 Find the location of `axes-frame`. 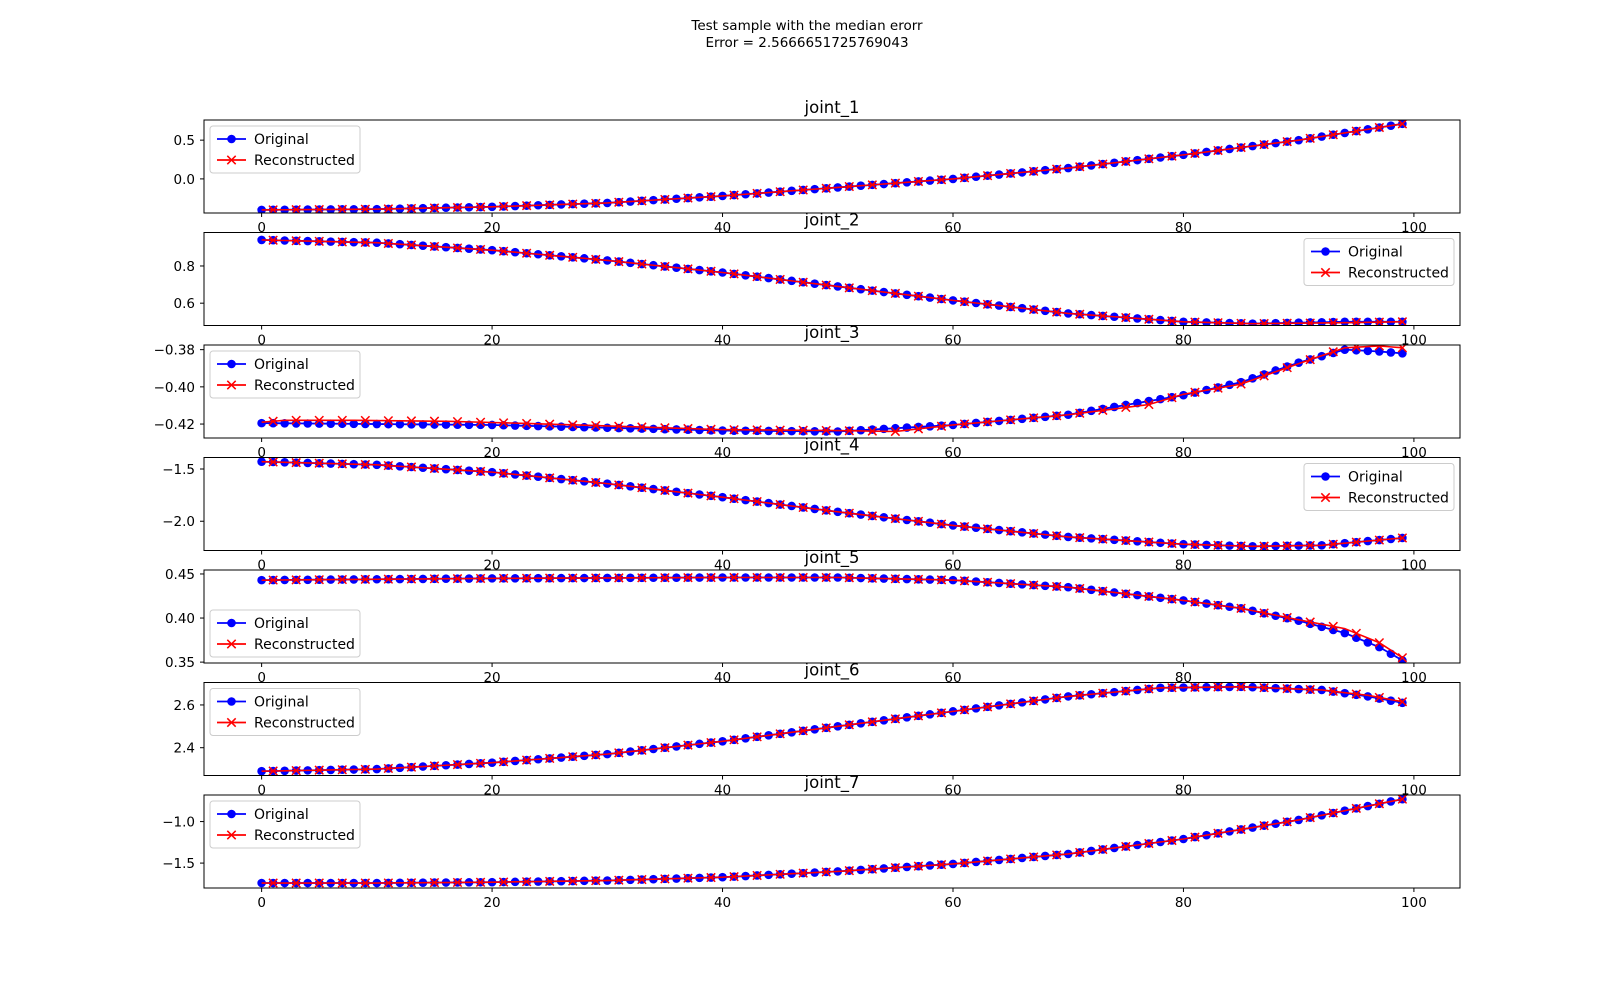

axes-frame is located at coordinates (832, 391).